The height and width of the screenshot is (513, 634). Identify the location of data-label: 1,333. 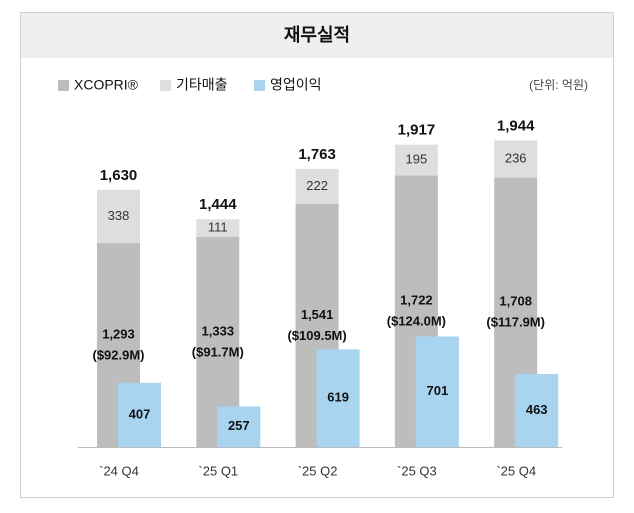
(218, 330).